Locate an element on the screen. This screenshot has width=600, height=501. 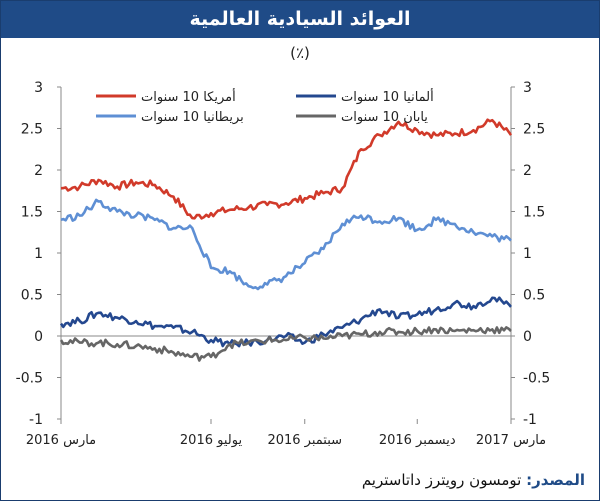
x-tick-label: مارس 2016 is located at coordinates (61, 440).